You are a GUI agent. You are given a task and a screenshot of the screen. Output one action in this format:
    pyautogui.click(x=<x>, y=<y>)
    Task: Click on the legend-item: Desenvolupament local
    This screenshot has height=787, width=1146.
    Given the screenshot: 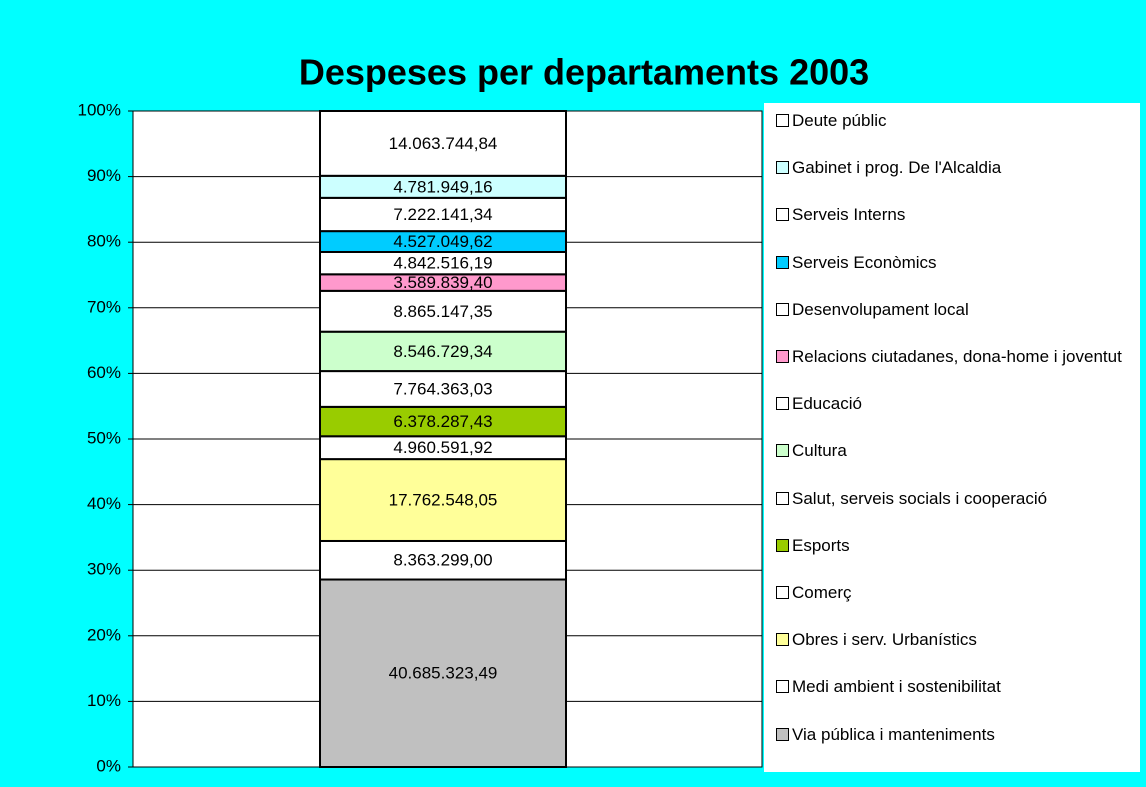 What is the action you would take?
    pyautogui.click(x=953, y=309)
    